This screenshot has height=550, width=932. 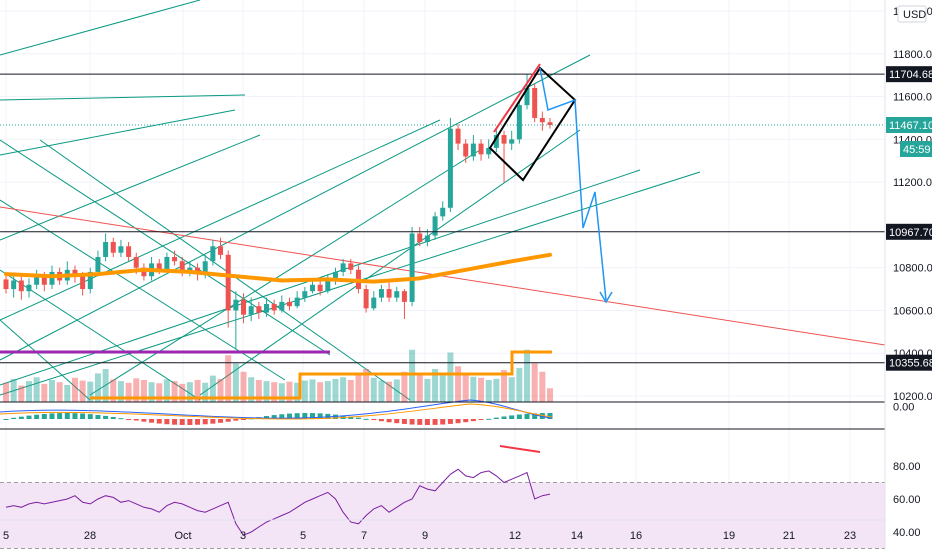 I want to click on countdown-timer: 45:59, so click(x=917, y=150).